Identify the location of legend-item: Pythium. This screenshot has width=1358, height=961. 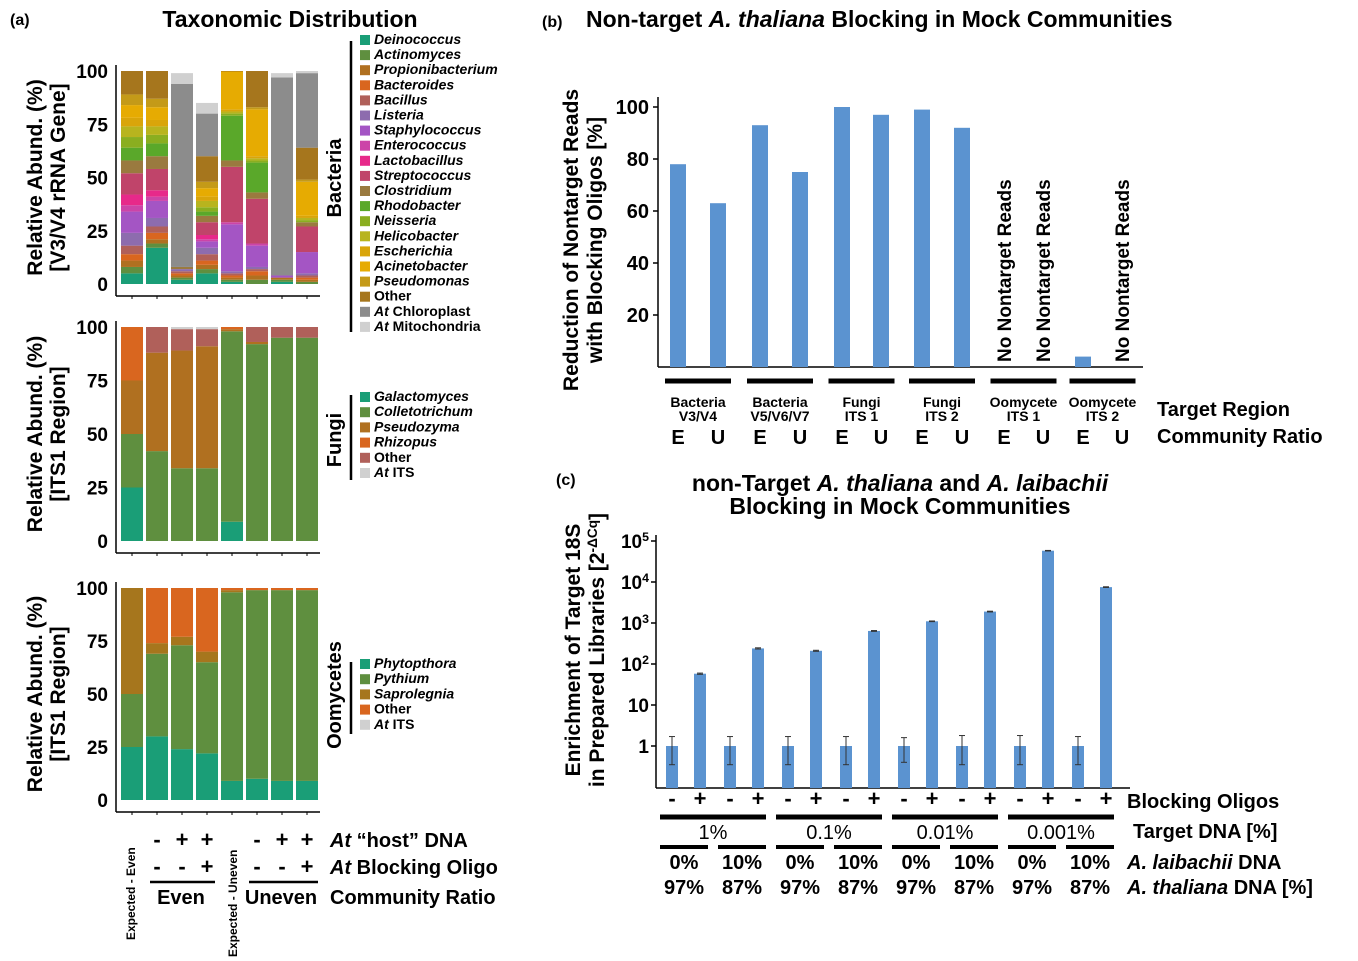
(401, 678).